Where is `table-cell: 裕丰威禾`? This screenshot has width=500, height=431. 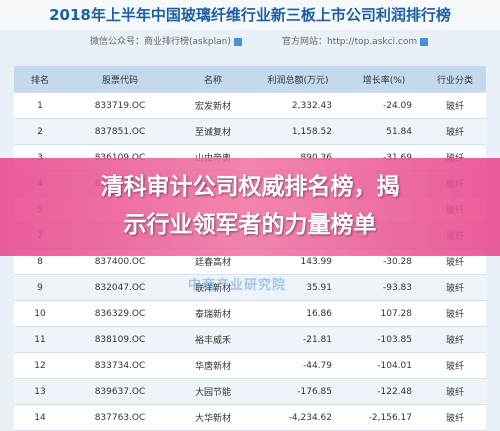 table-cell: 裕丰威禾 is located at coordinates (213, 339).